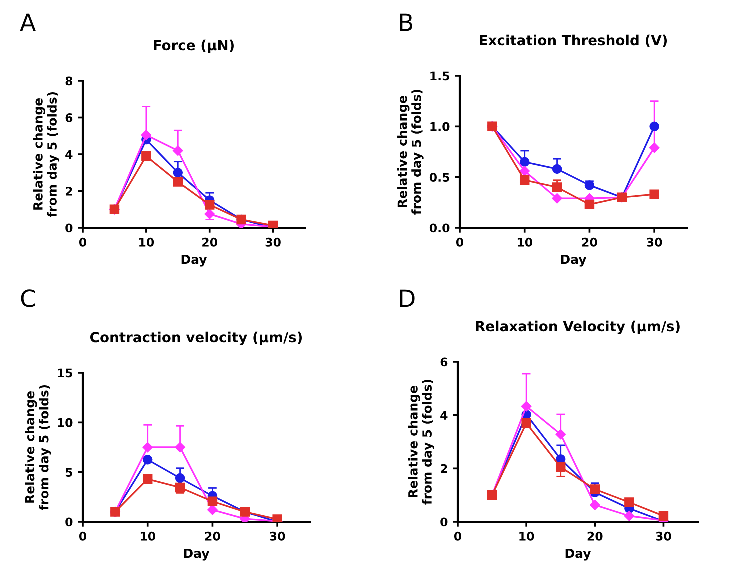 Image resolution: width=740 pixels, height=573 pixels. Describe the element at coordinates (574, 41) in the screenshot. I see `chart-title: Excitation Threshold (V)` at that location.